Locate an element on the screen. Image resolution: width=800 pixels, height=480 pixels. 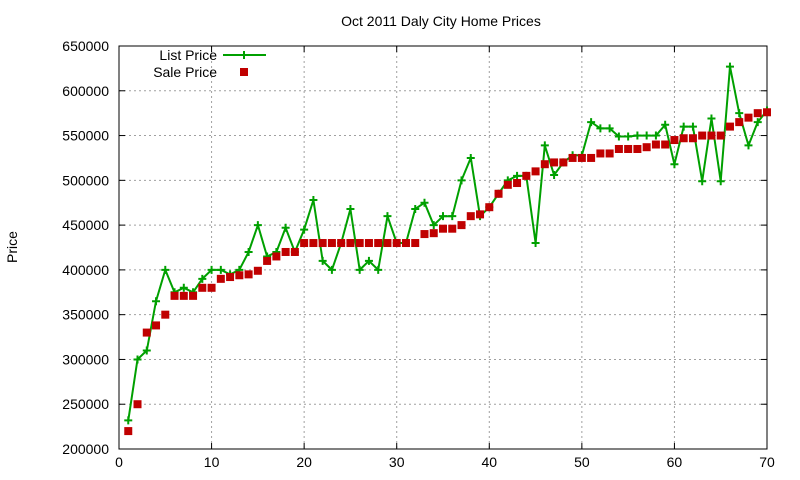
legend-label-sale-price: Sale Price is located at coordinates (185, 72).